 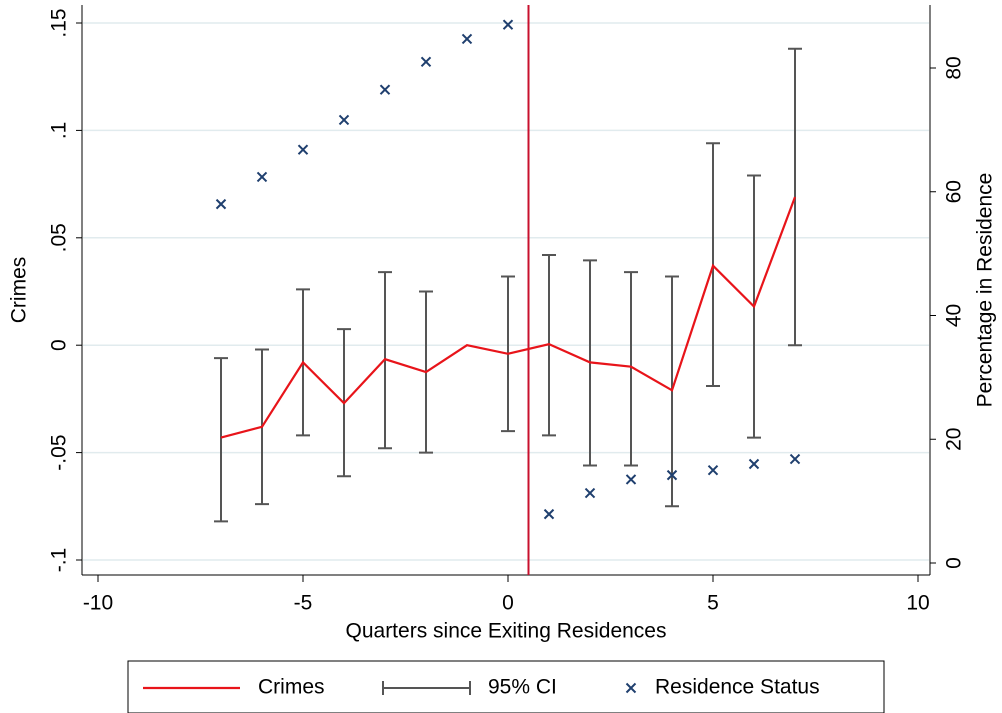 I want to click on legend-label: Crimes, so click(x=291, y=687).